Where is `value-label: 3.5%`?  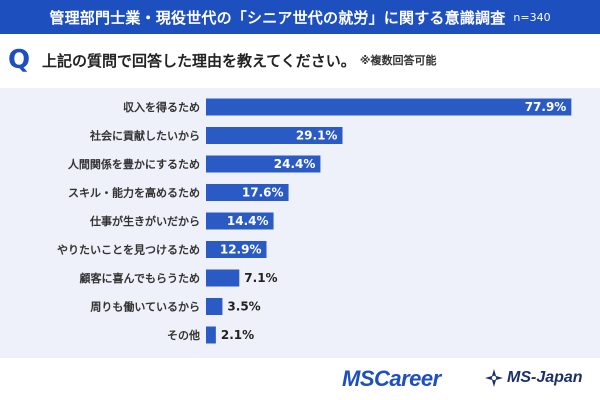
value-label: 3.5% is located at coordinates (243, 307).